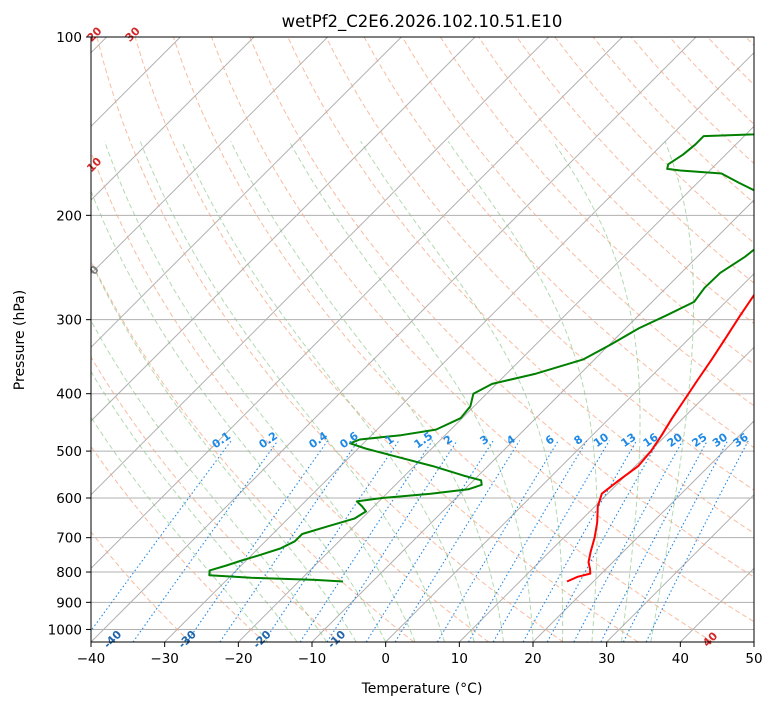 This screenshot has height=708, width=775. Describe the element at coordinates (422, 22) in the screenshot. I see `chart-title: wetPf2_C2E6.2026.102.10.51.E10` at that location.